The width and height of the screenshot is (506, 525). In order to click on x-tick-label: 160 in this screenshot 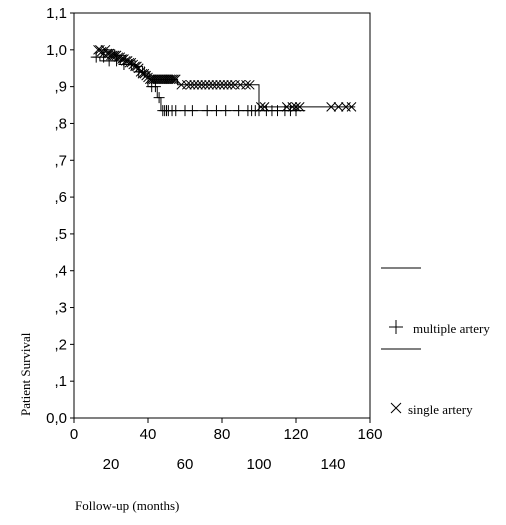, I will do `click(369, 434)`.